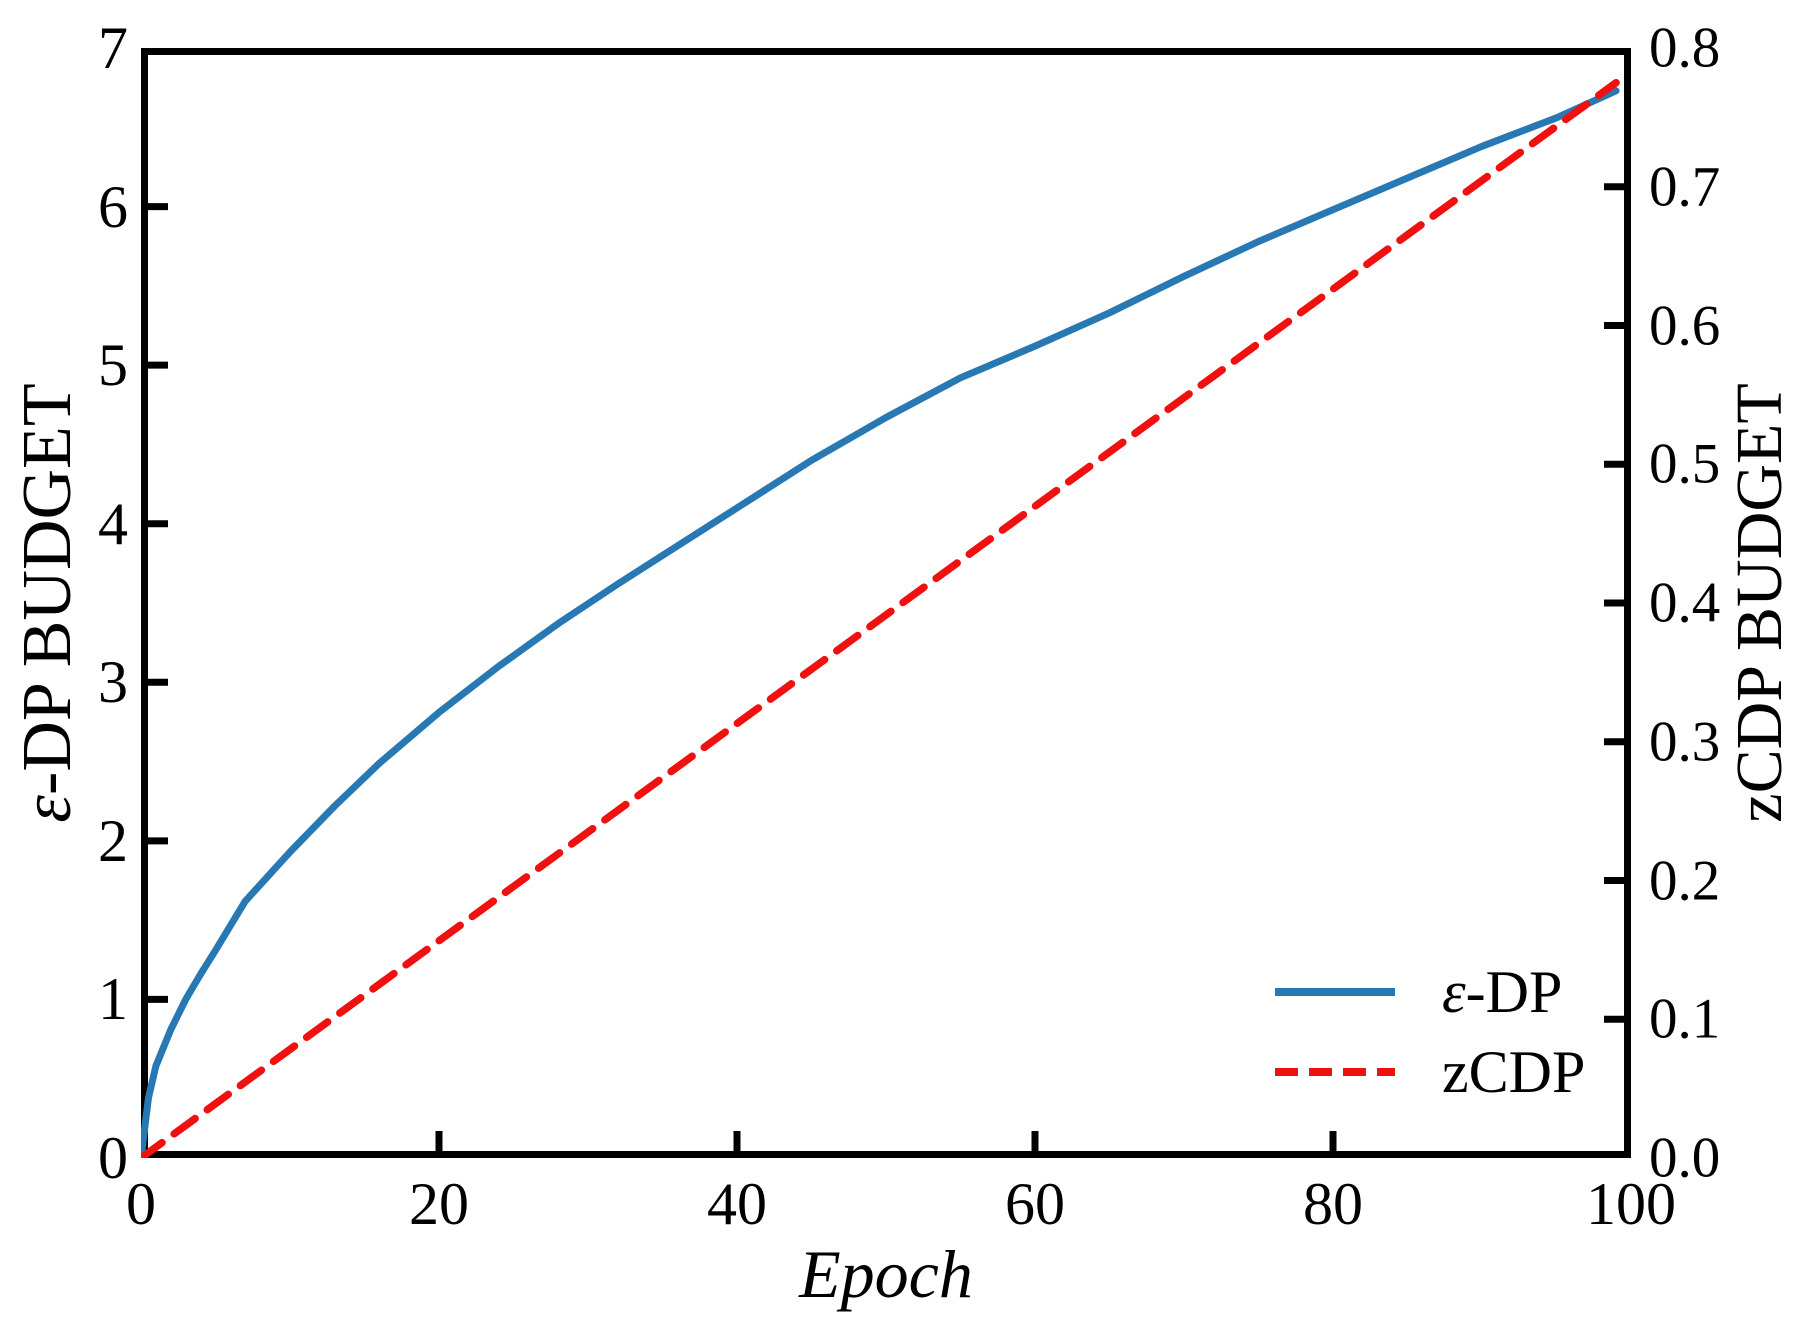 This screenshot has width=1820, height=1328. Describe the element at coordinates (113, 840) in the screenshot. I see `y-left-tick-label: 2` at that location.